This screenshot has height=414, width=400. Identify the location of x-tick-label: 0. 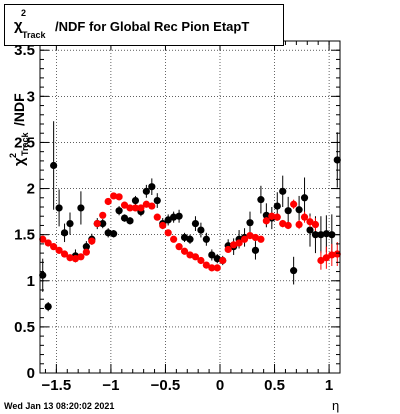
(220, 385).